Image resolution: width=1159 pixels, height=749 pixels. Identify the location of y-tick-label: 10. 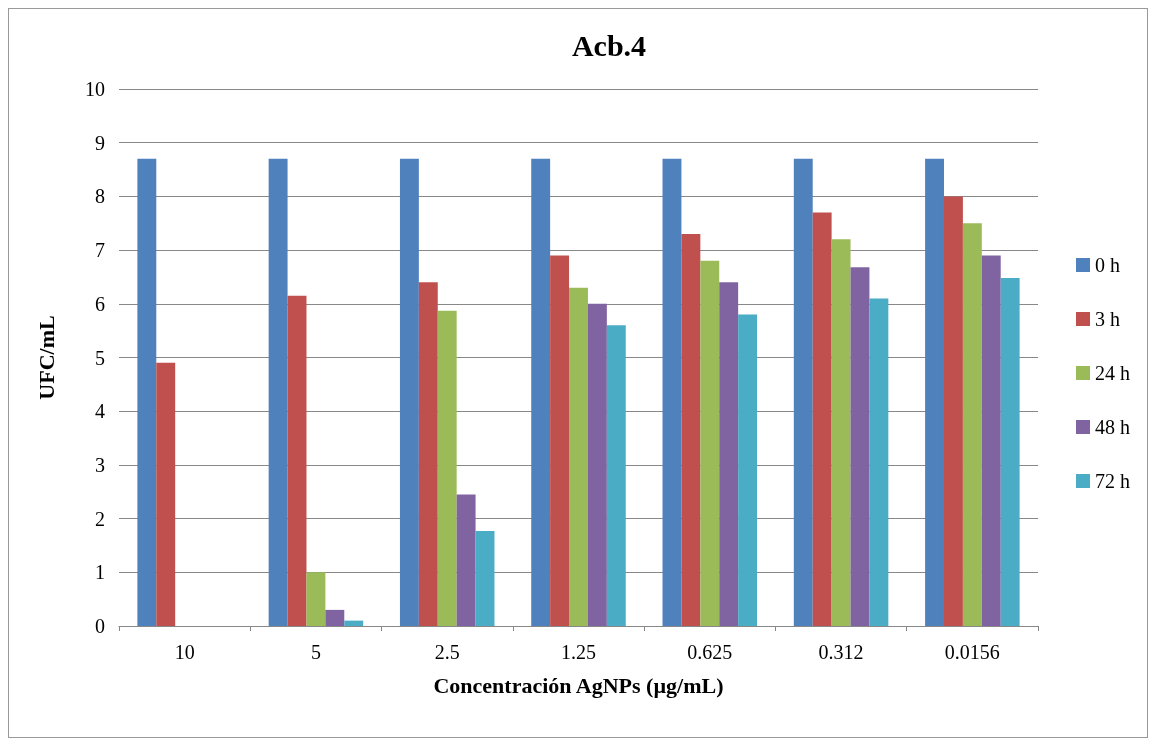
(95, 89).